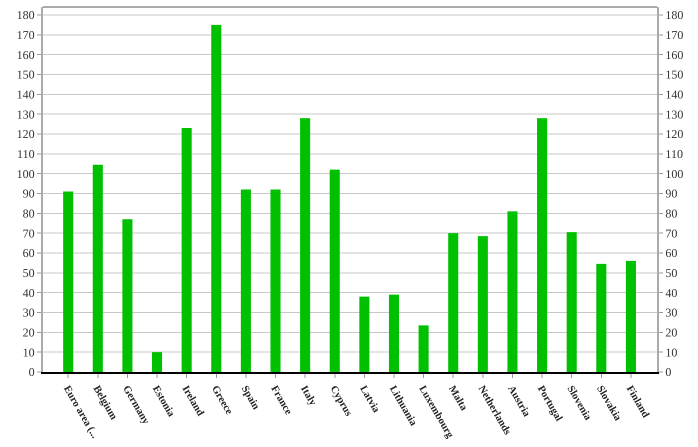  What do you see at coordinates (28, 213) in the screenshot?
I see `y-tick-label: 80` at bounding box center [28, 213].